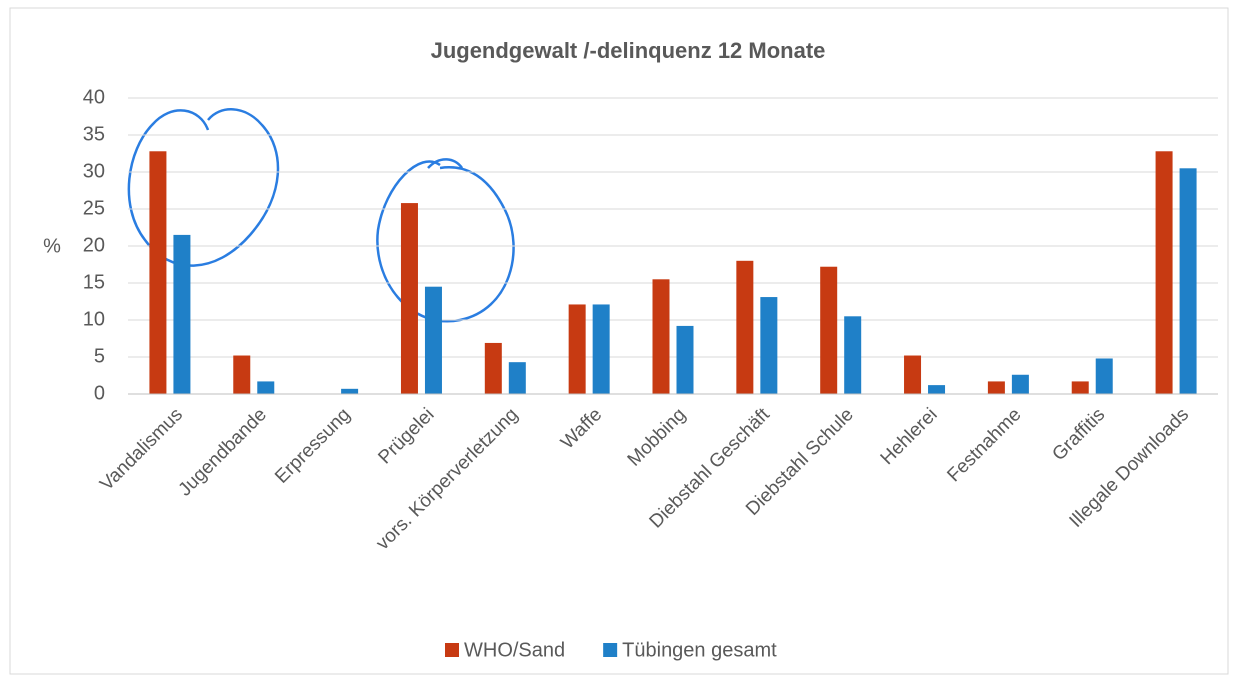 The height and width of the screenshot is (688, 1238). I want to click on chart-title: Jugendgewalt /-delinquenz 12 Monate, so click(628, 50).